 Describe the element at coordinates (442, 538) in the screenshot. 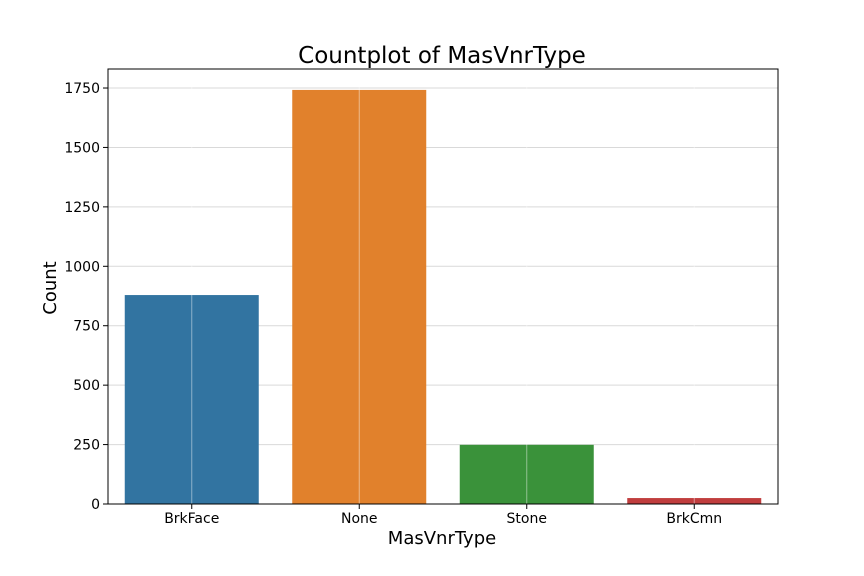

I see `x-axis-label: MasVnrType` at that location.